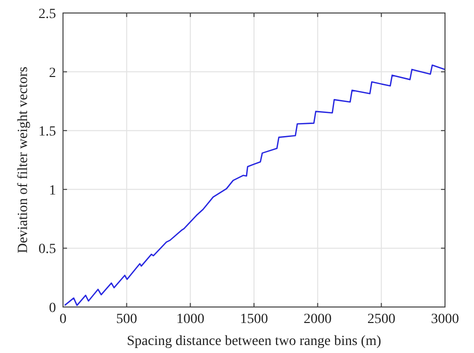 The height and width of the screenshot is (353, 474). Describe the element at coordinates (254, 319) in the screenshot. I see `x-tick-label: 1500` at that location.